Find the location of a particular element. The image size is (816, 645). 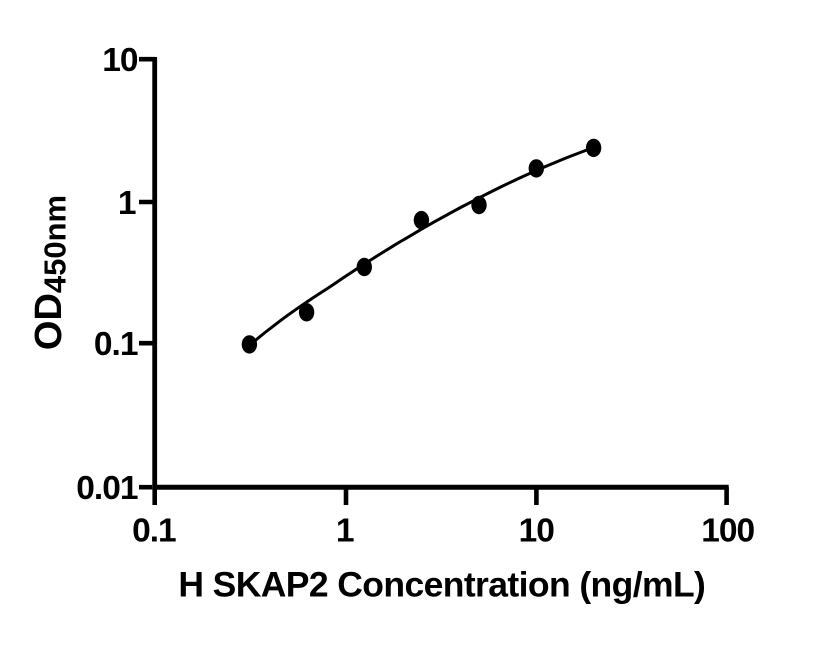

svg-text: OD450nm is located at coordinates (50, 272).